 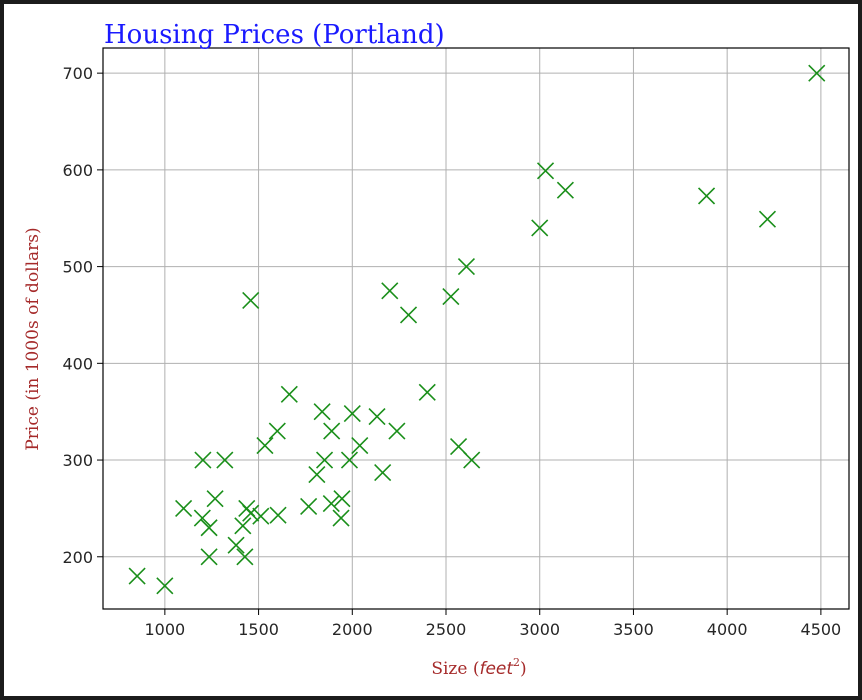 What do you see at coordinates (77, 73) in the screenshot?
I see `y-tick-label: 700` at bounding box center [77, 73].